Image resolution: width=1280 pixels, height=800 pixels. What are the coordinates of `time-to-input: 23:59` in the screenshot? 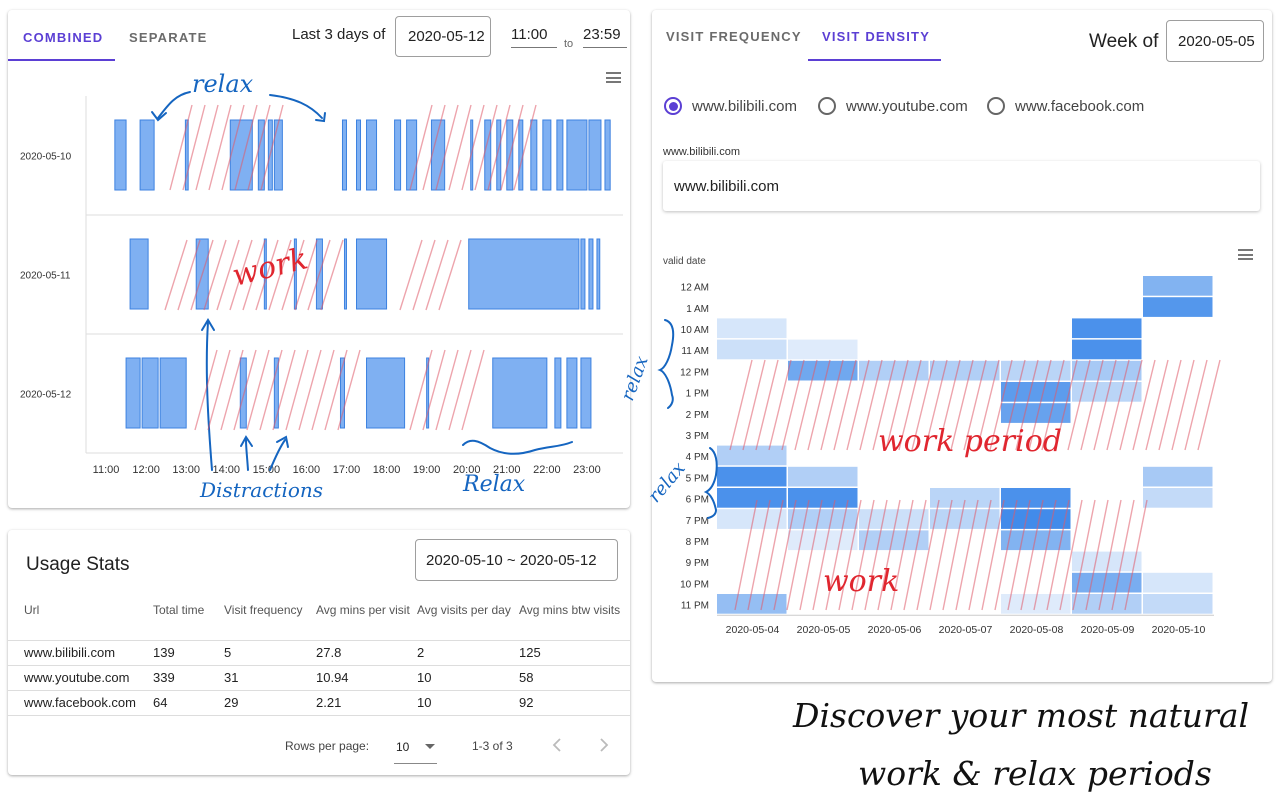 It's located at (605, 37).